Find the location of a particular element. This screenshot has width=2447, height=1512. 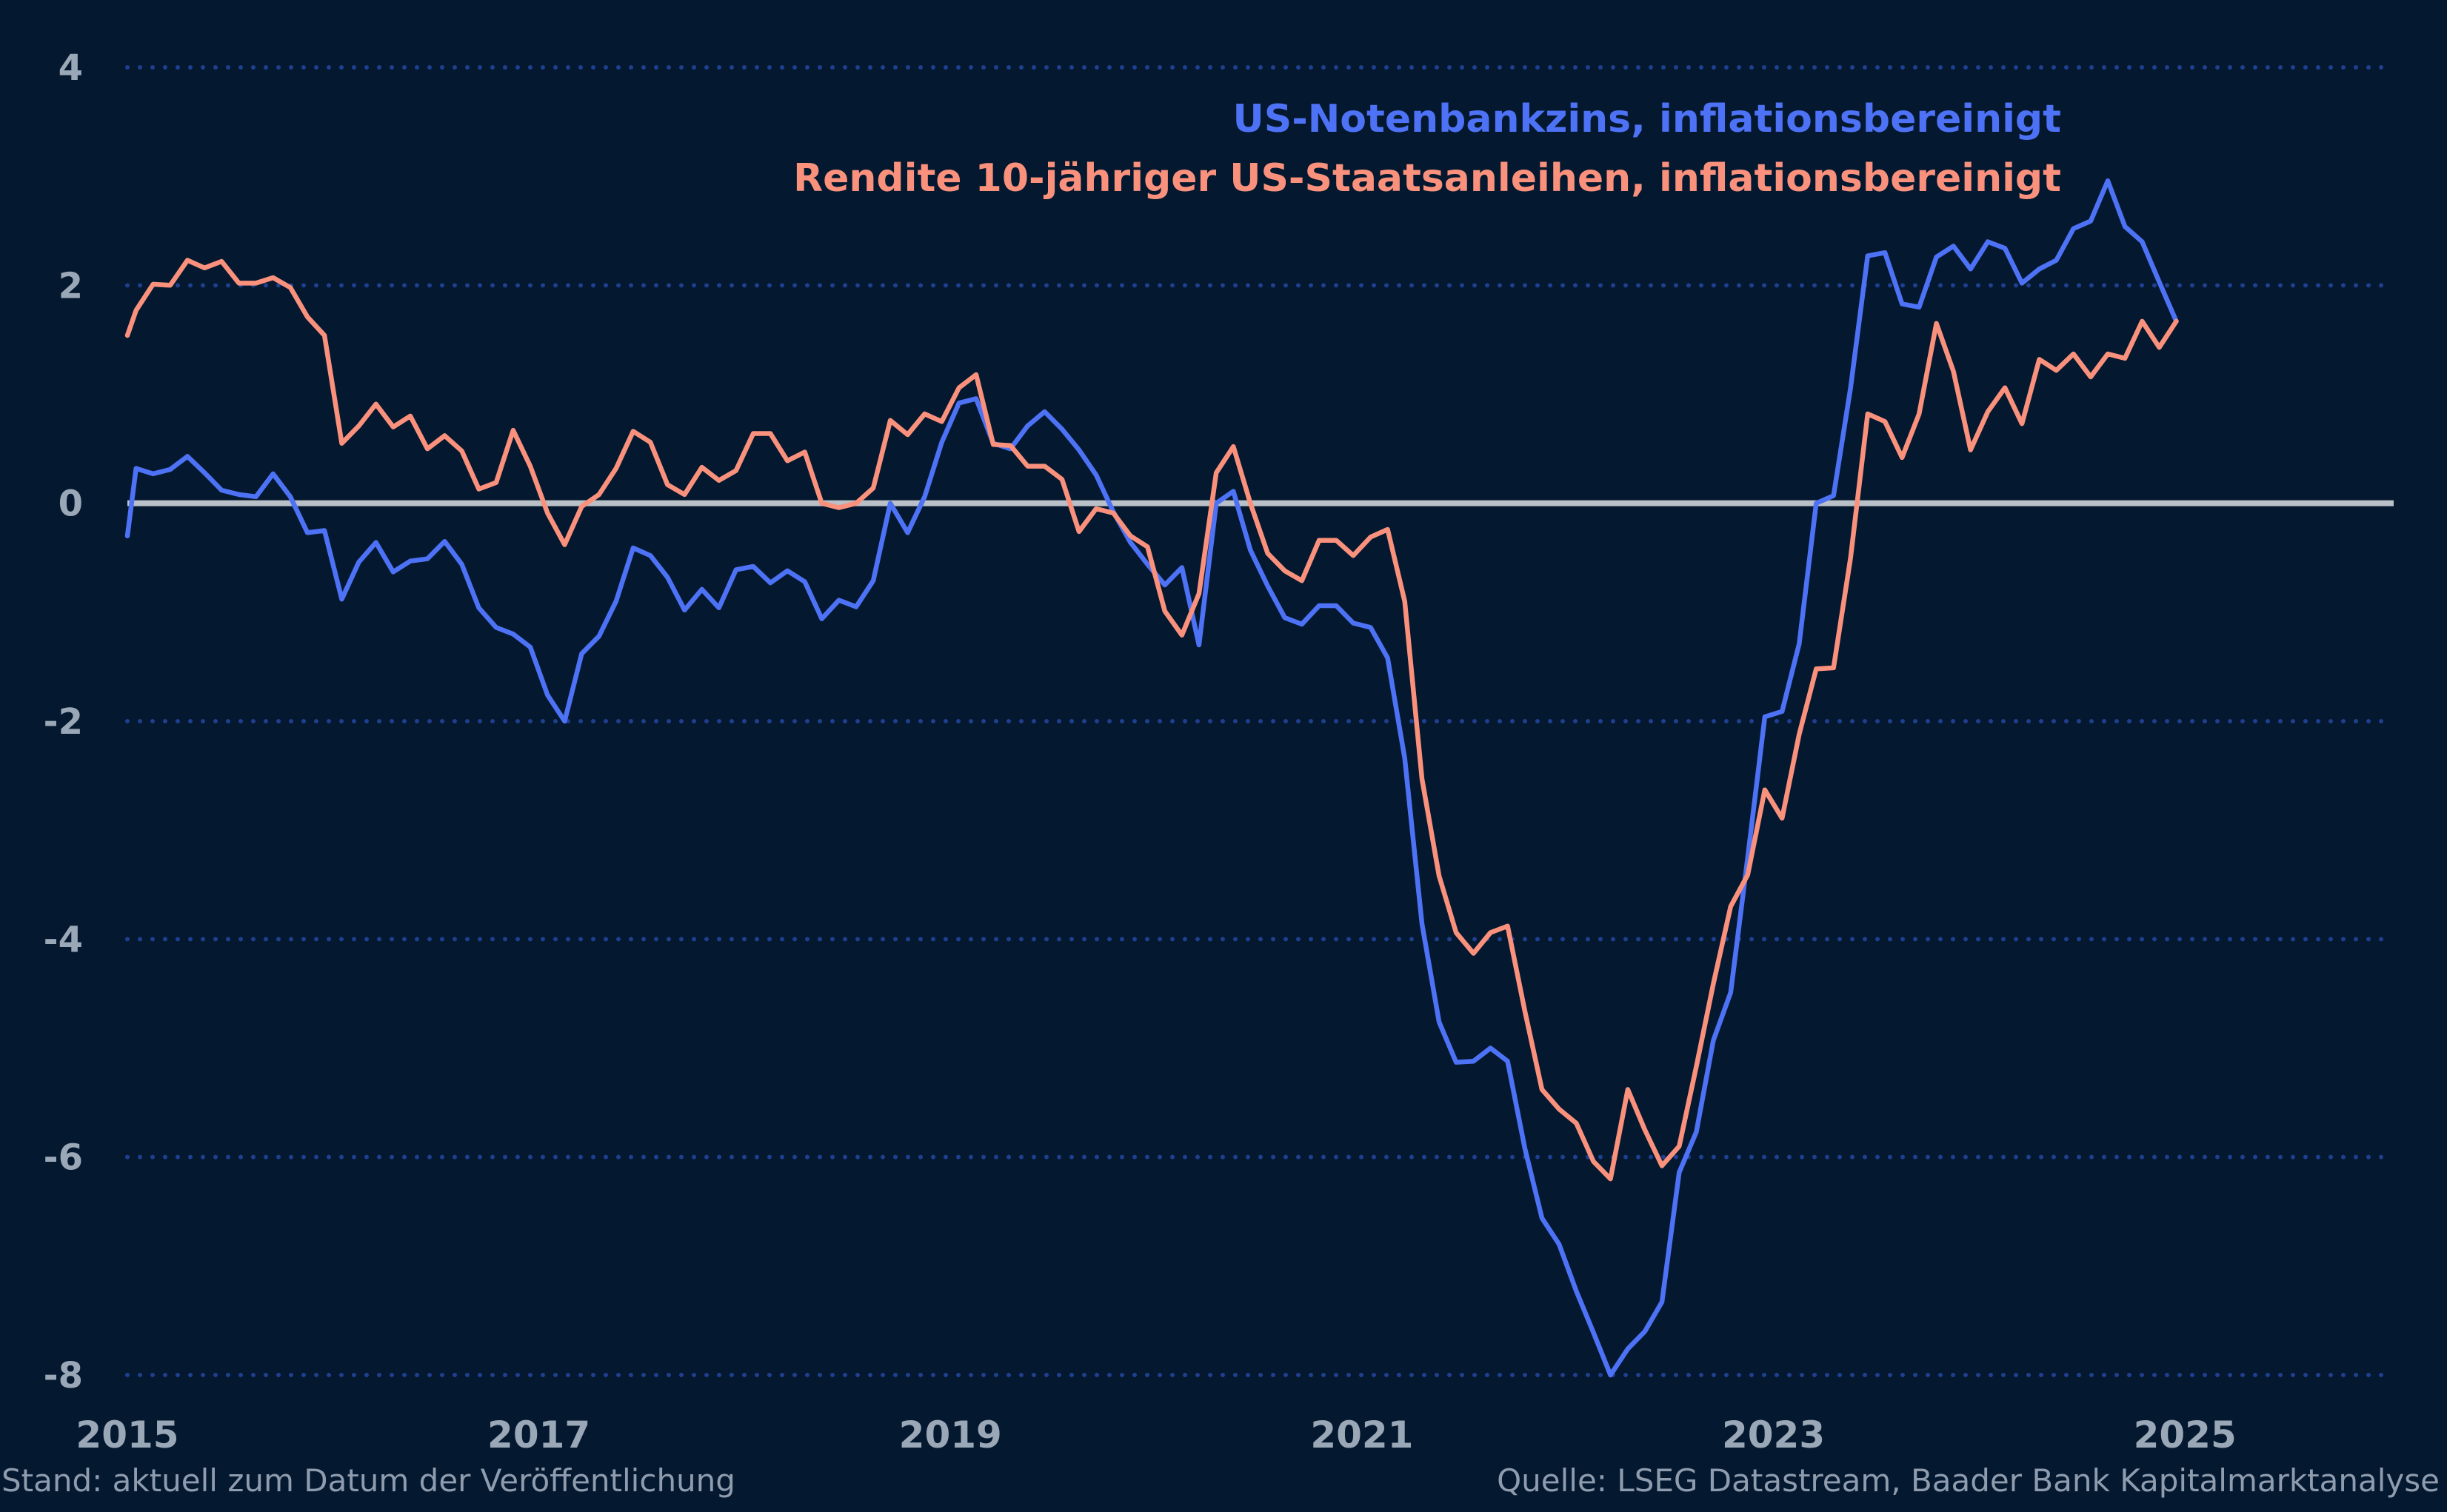

y-tick-label: -2 is located at coordinates (63, 722).